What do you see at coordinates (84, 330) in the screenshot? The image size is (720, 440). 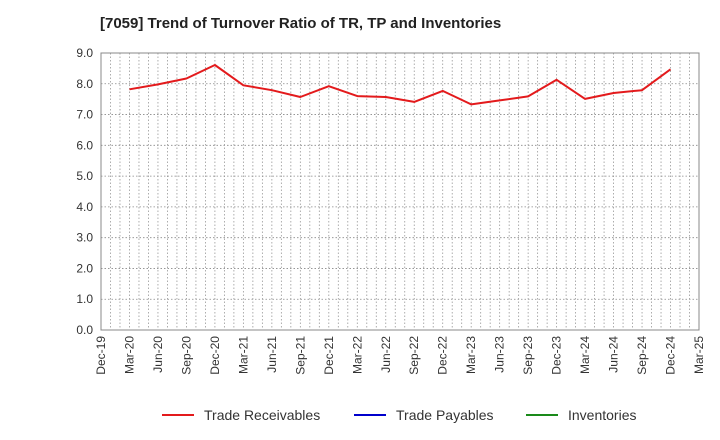 I see `y-tick-label: 0.0` at bounding box center [84, 330].